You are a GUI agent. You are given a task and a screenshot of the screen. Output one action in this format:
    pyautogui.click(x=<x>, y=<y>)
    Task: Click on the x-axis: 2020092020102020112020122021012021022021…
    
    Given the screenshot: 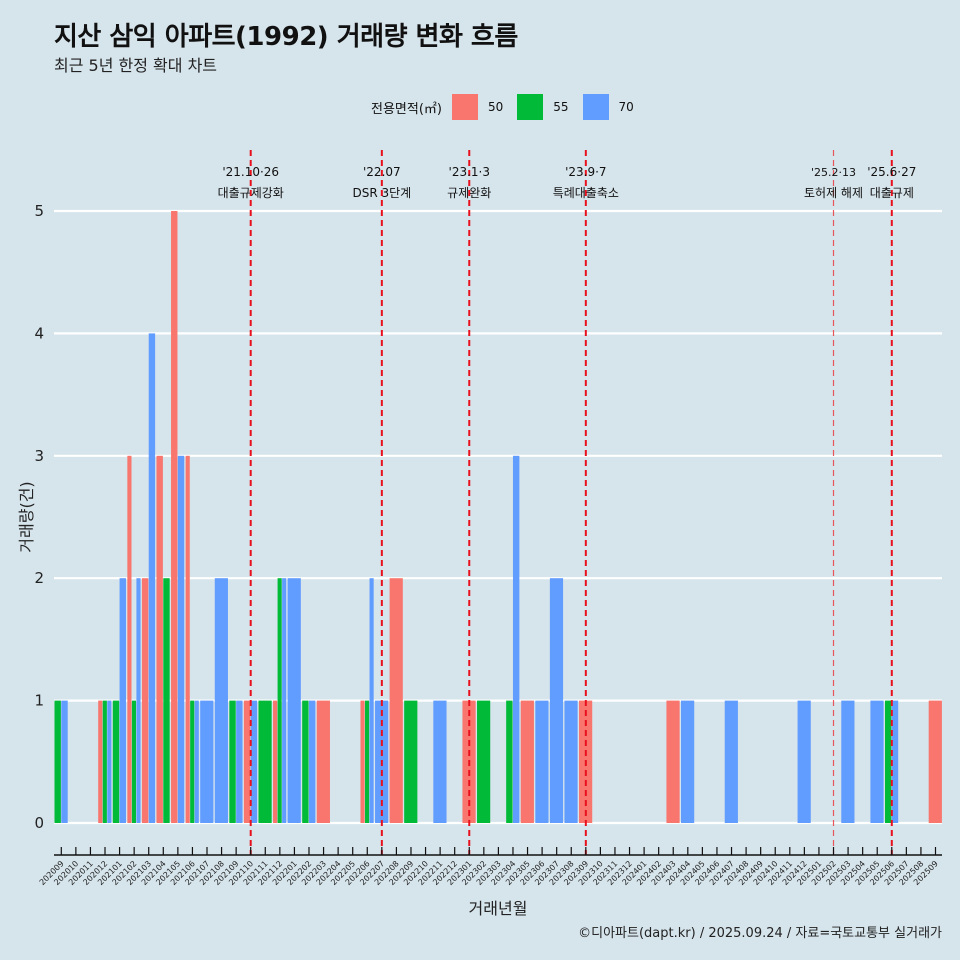 What is the action you would take?
    pyautogui.click(x=490, y=867)
    